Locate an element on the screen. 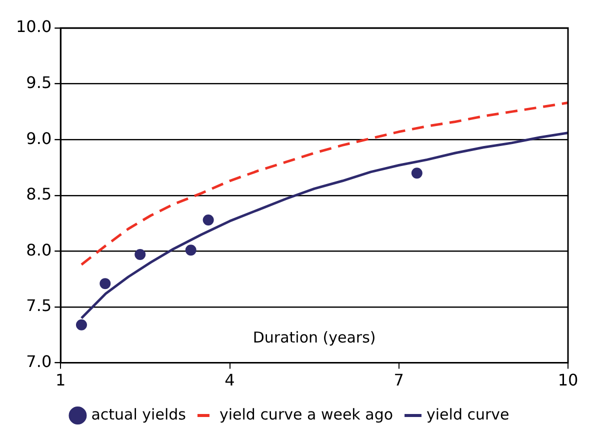 This screenshot has height=441, width=606. y-tick-label: 7.5 is located at coordinates (39, 306).